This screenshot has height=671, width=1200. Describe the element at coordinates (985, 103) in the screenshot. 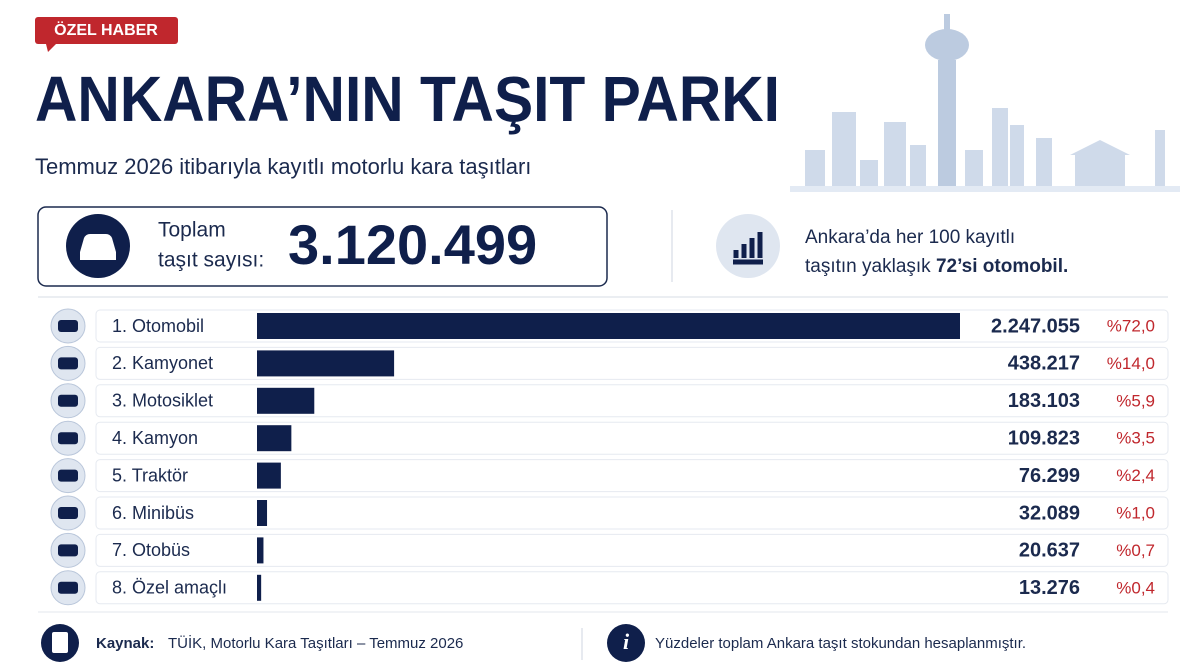

I see `skyline` at that location.